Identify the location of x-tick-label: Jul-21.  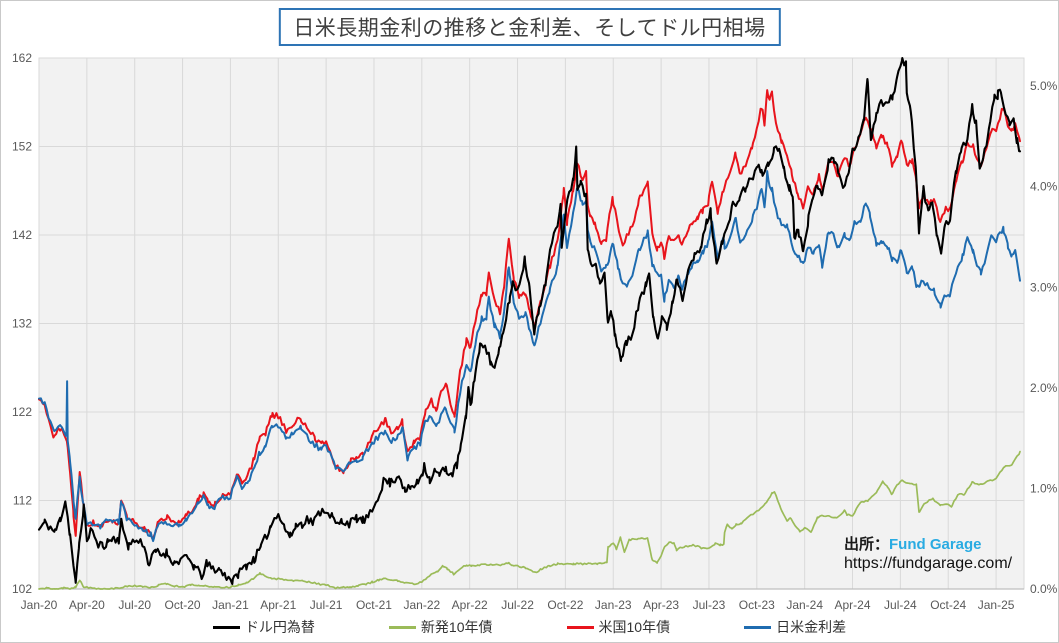
(326, 605).